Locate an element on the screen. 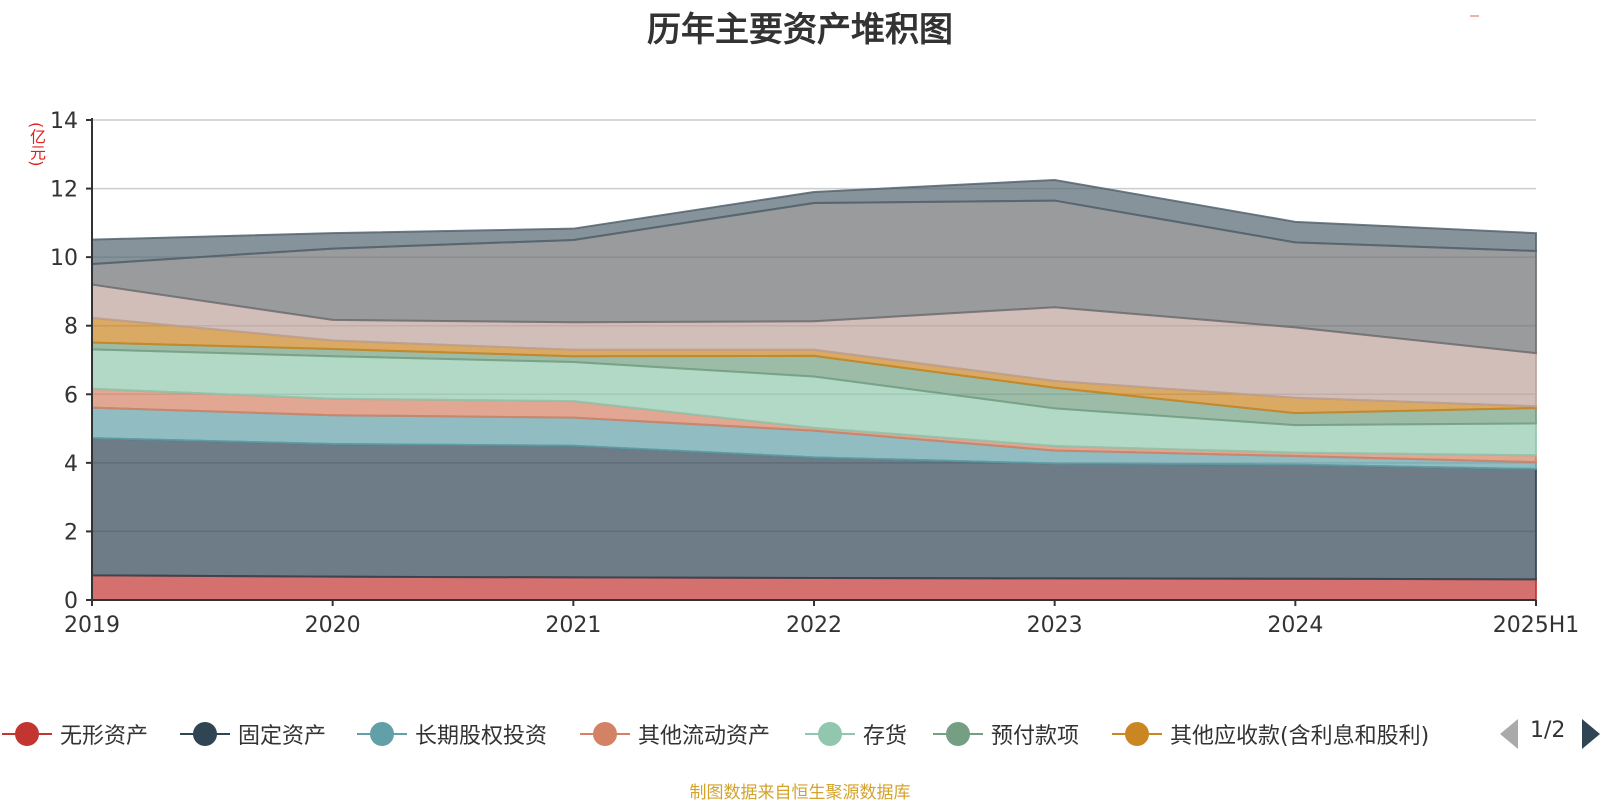 The height and width of the screenshot is (803, 1600). legend-label: 存货 is located at coordinates (885, 736).